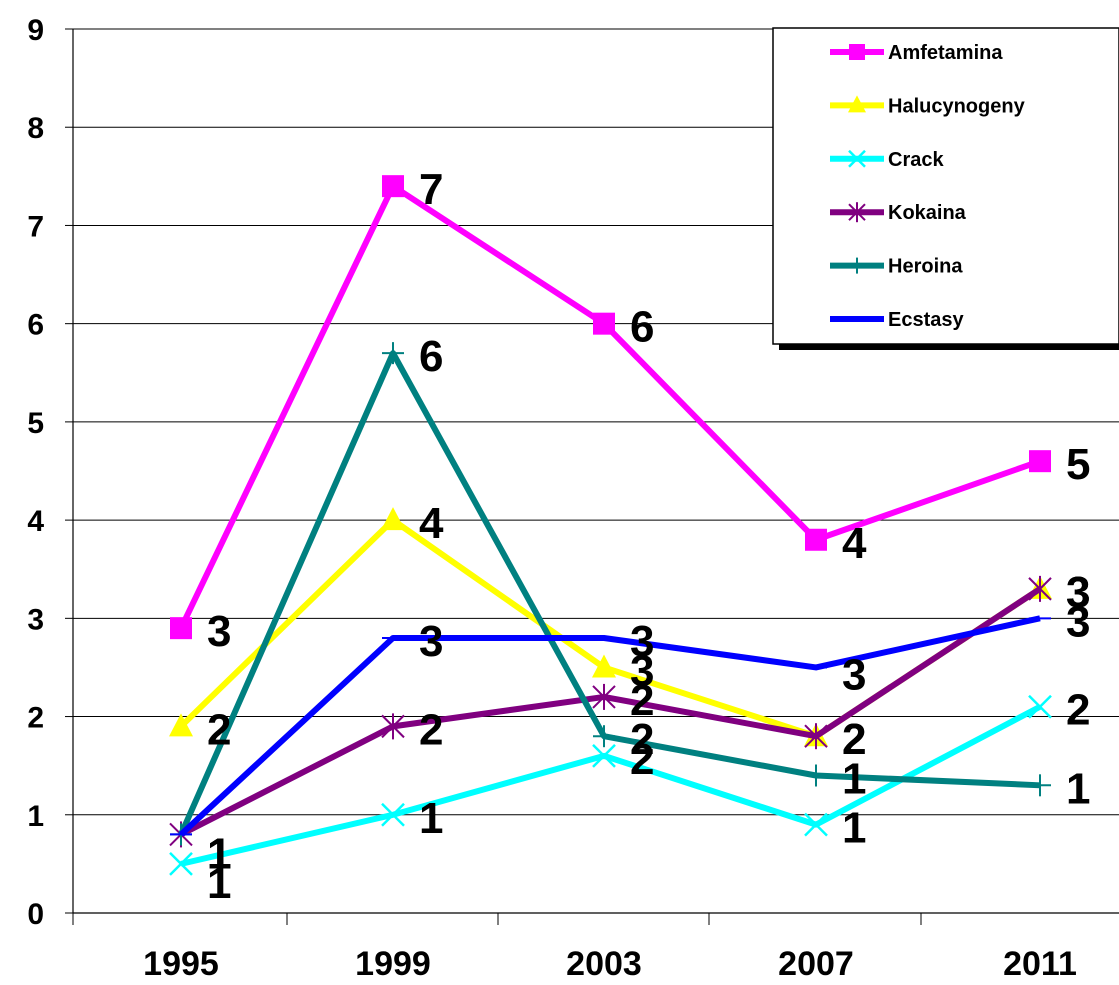 The height and width of the screenshot is (985, 1119). What do you see at coordinates (925, 267) in the screenshot?
I see `legend-label: Heroina` at bounding box center [925, 267].